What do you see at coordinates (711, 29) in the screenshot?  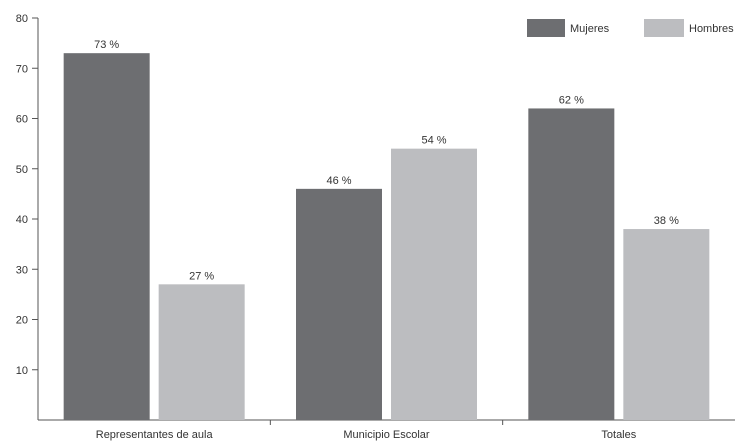 I see `legend-label-hombres: Hombres` at bounding box center [711, 29].